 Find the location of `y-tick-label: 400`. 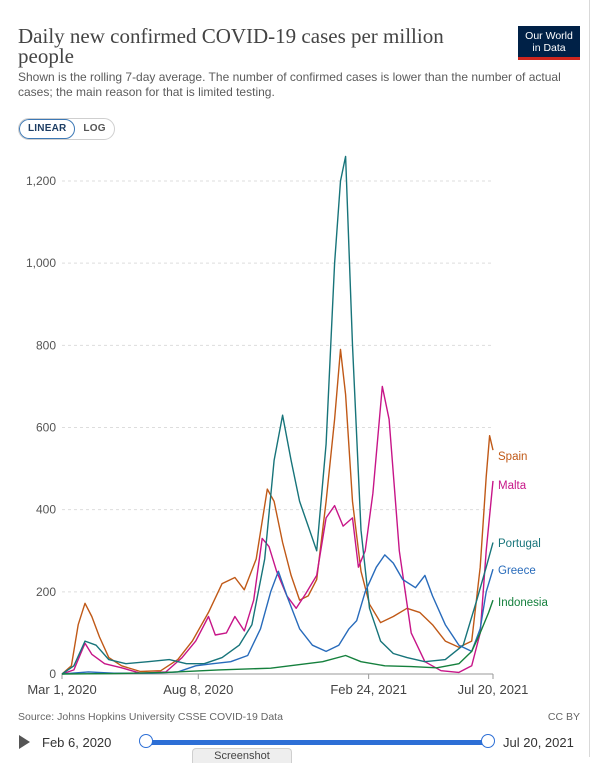

y-tick-label: 400 is located at coordinates (46, 510).